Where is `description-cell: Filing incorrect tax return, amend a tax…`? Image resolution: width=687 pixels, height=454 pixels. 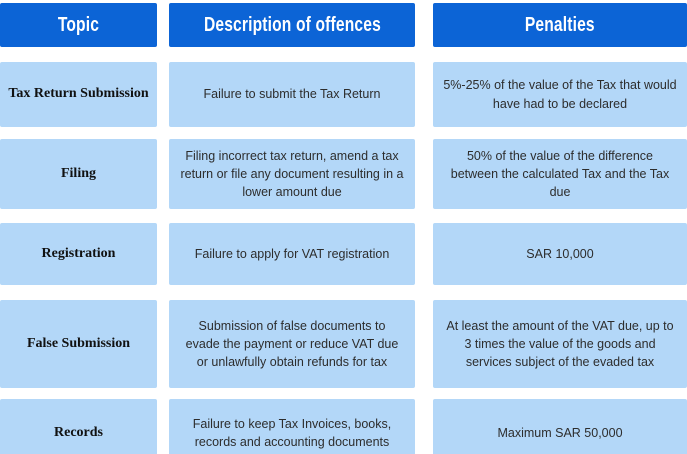 description-cell: Filing incorrect tax return, amend a tax… is located at coordinates (292, 174).